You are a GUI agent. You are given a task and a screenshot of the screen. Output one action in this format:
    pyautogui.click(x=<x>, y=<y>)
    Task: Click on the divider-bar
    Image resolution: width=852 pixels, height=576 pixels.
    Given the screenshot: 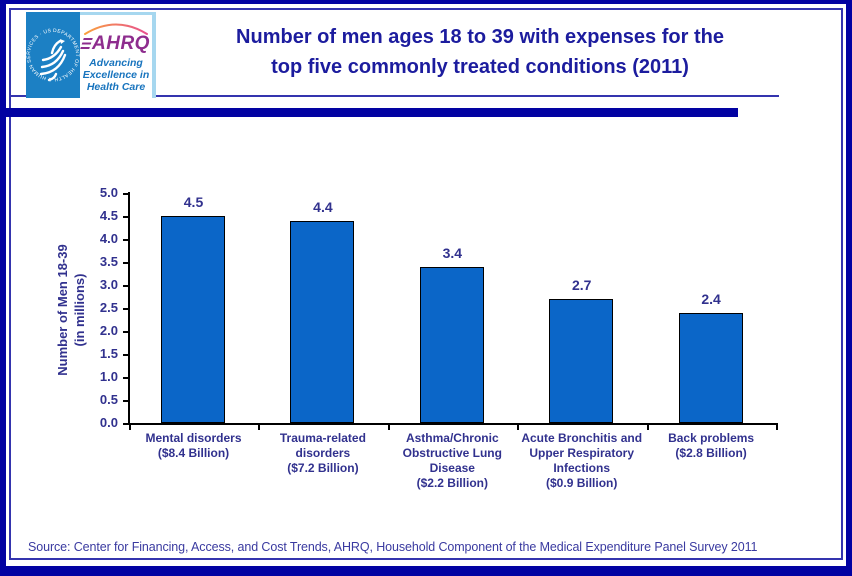 What is the action you would take?
    pyautogui.click(x=372, y=112)
    